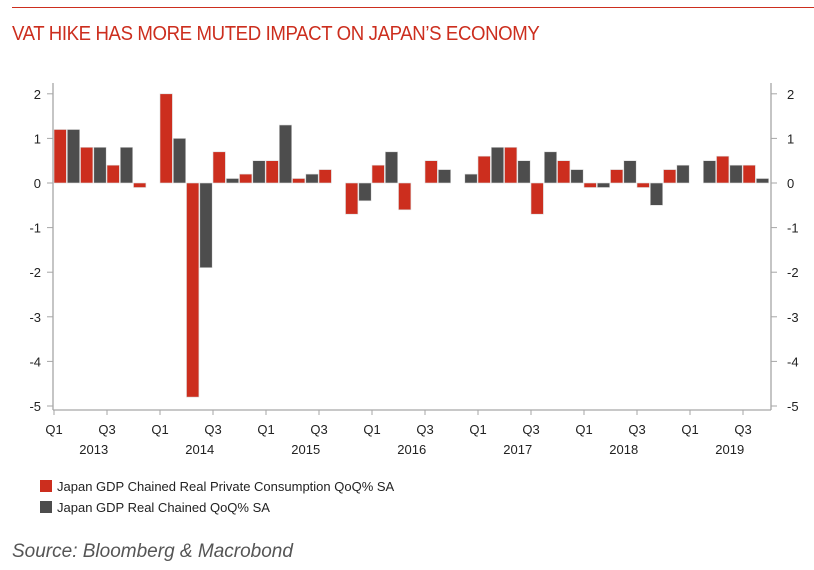 The height and width of the screenshot is (570, 814). Describe the element at coordinates (793, 317) in the screenshot. I see `right-y-tick-label: -3` at that location.